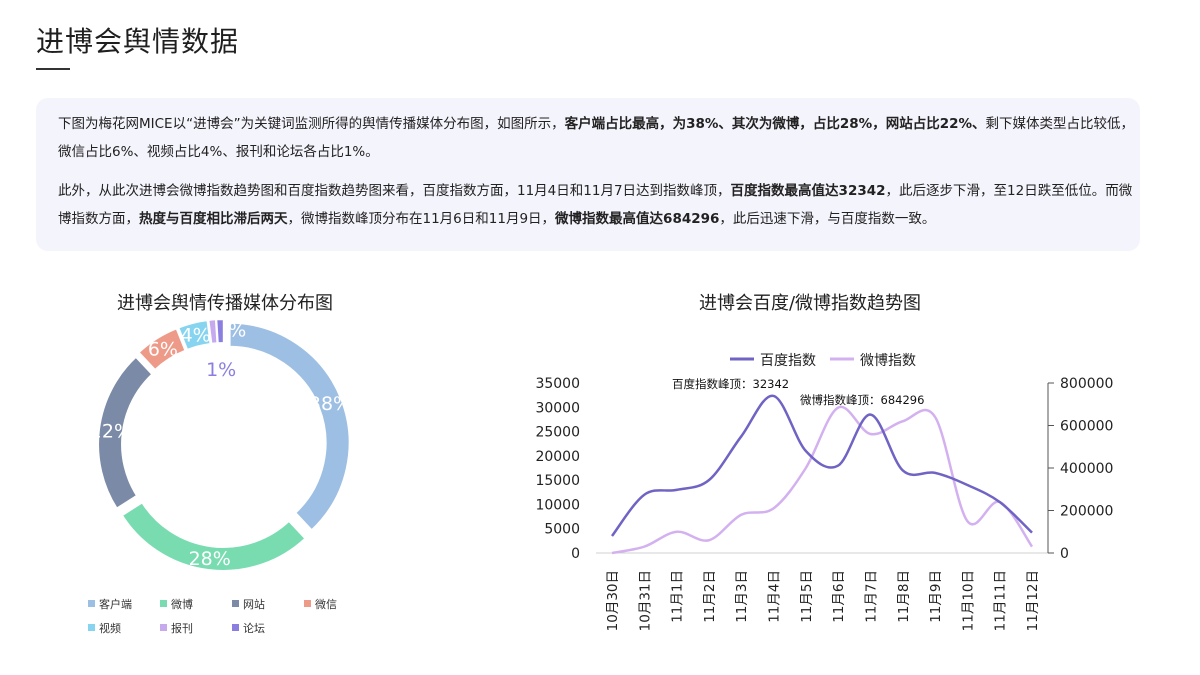 The image size is (1200, 675). I want to click on summary-text: ，此后迅速下滑，与百度指数一致。, so click(827, 219).